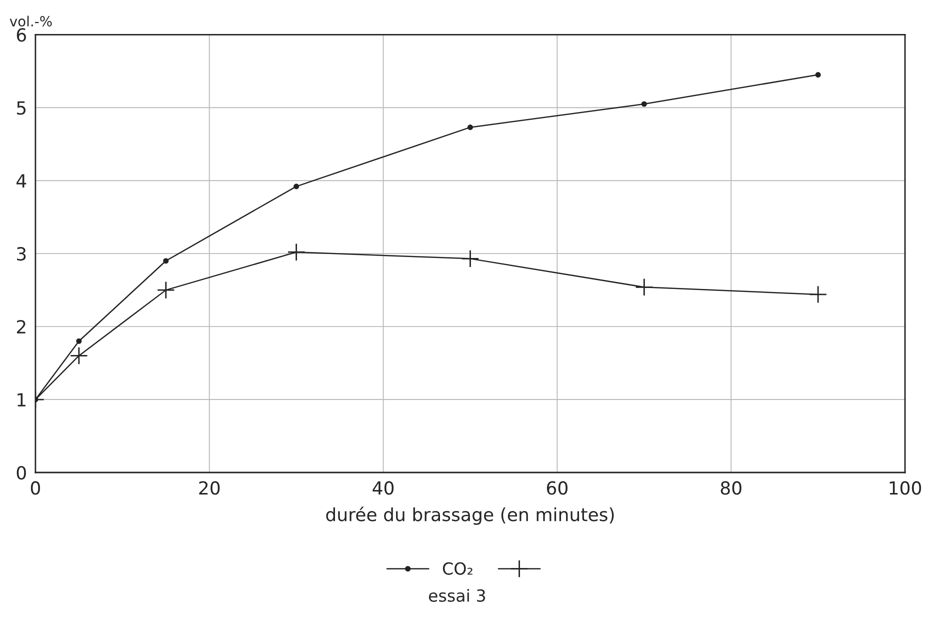 The image size is (933, 630). I want to click on x-tick-label: 80, so click(731, 488).